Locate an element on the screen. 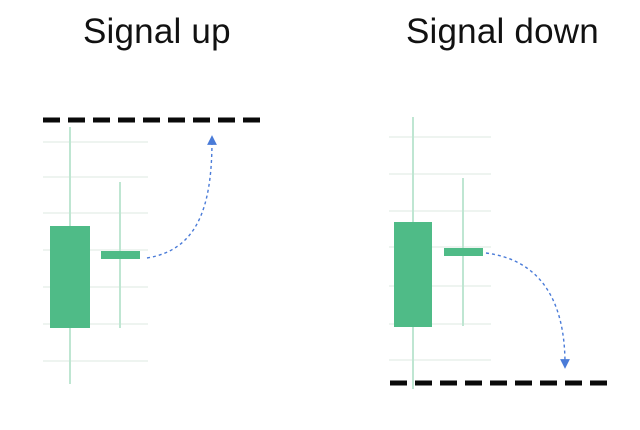  breakdown-down-arrow is located at coordinates (527, 310).